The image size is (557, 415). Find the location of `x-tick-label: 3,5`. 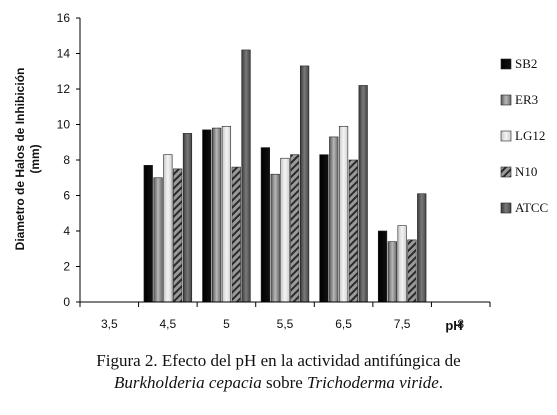

x-tick-label: 3,5 is located at coordinates (109, 324).